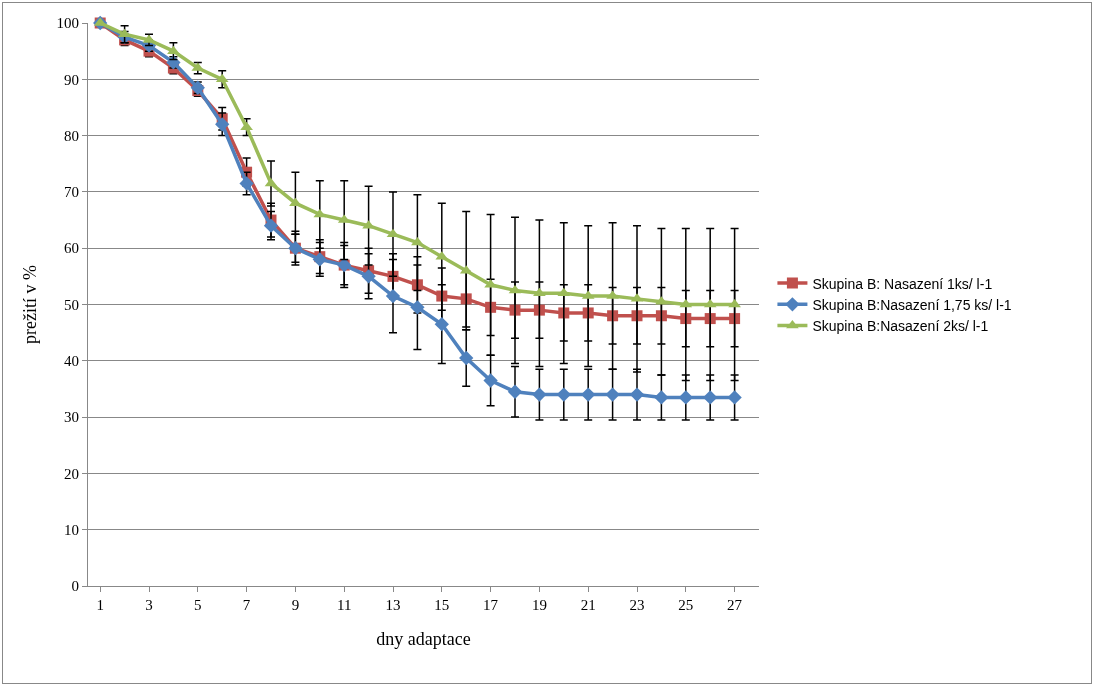  I want to click on x-tick-label: 5, so click(198, 605).